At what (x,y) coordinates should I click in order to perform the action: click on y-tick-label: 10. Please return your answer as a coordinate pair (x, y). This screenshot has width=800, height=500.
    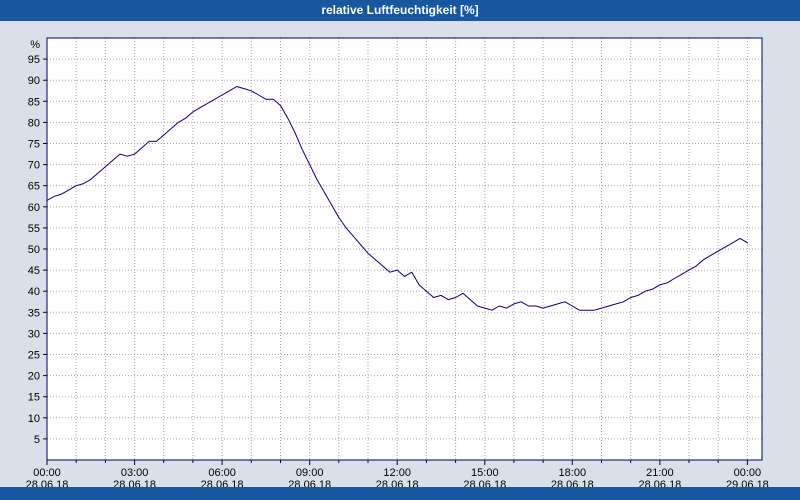
    Looking at the image, I should click on (34, 419).